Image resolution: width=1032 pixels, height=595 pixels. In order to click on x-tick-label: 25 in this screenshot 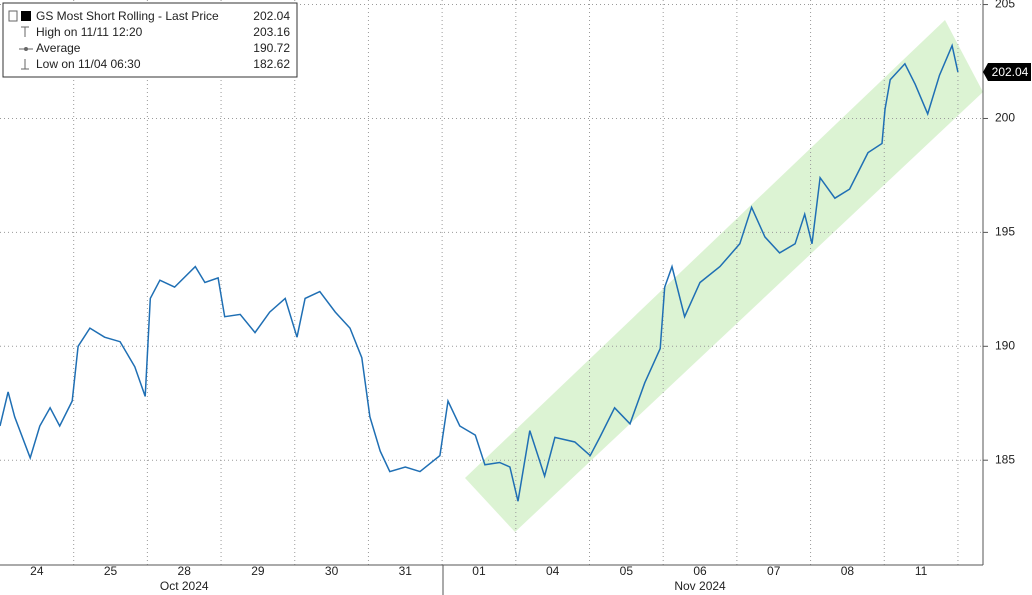, I will do `click(111, 571)`.